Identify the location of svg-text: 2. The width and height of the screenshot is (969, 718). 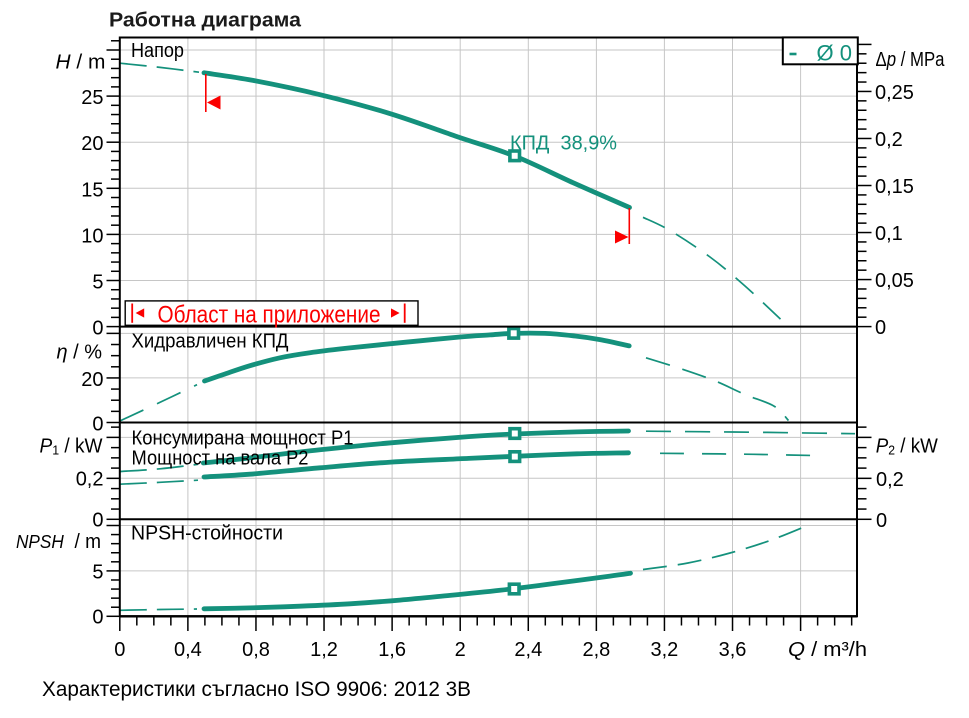
(460, 650).